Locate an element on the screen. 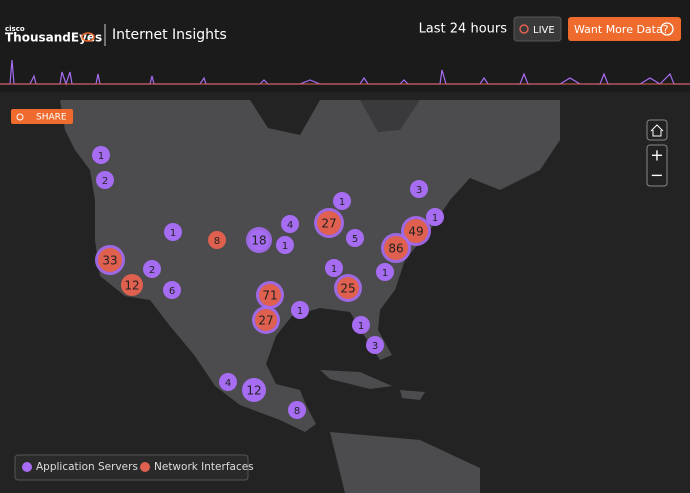 This screenshot has width=690, height=493. cluster-count: 18 is located at coordinates (258, 241).